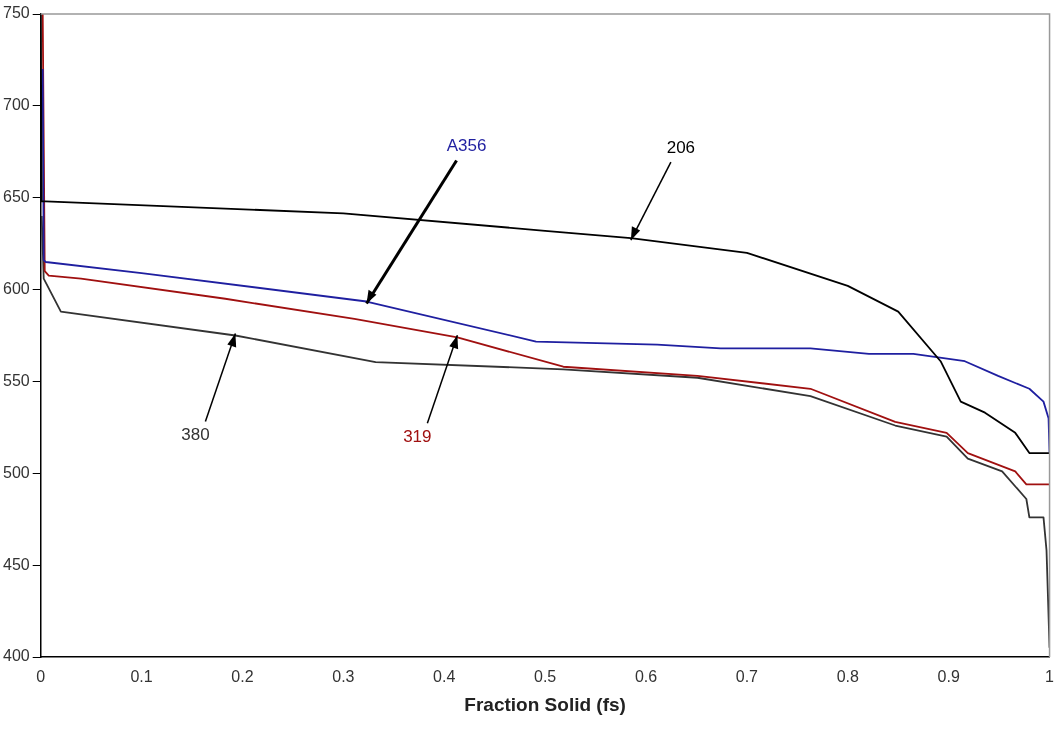 The image size is (1057, 731). I want to click on text: 380, so click(195, 435).